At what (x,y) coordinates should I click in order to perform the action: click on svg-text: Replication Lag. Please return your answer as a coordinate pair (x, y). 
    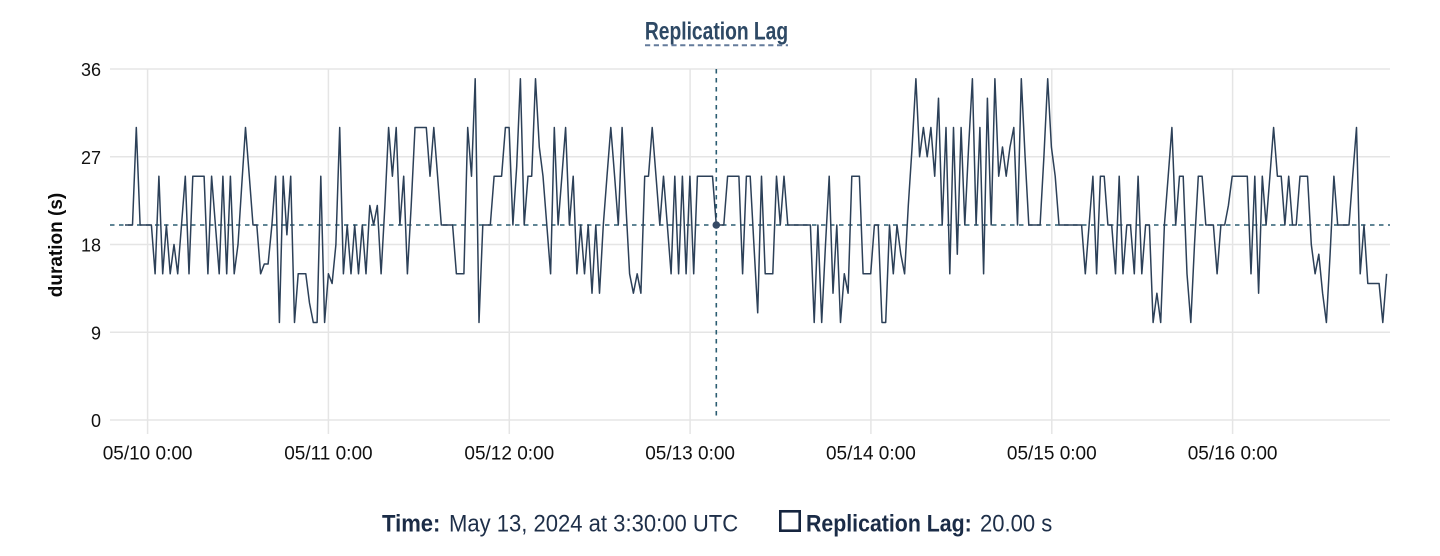
    Looking at the image, I should click on (716, 31).